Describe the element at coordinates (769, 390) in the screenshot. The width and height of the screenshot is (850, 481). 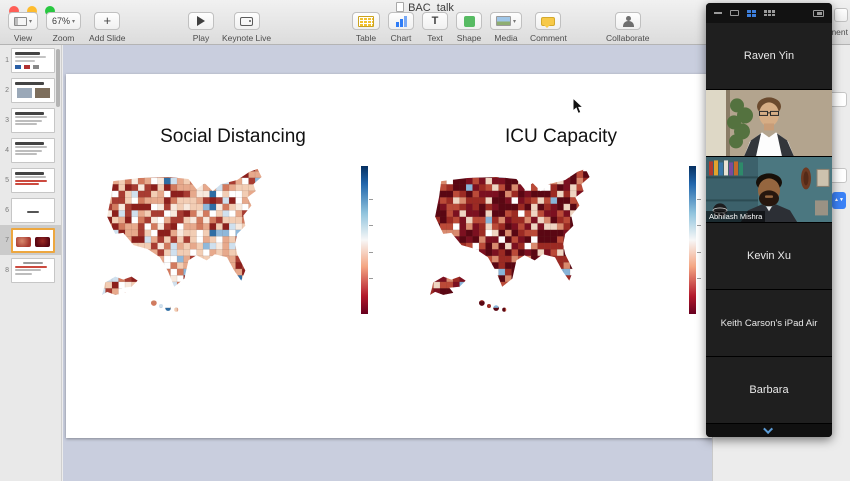
I see `participant-tile-barbara: Barbara` at that location.